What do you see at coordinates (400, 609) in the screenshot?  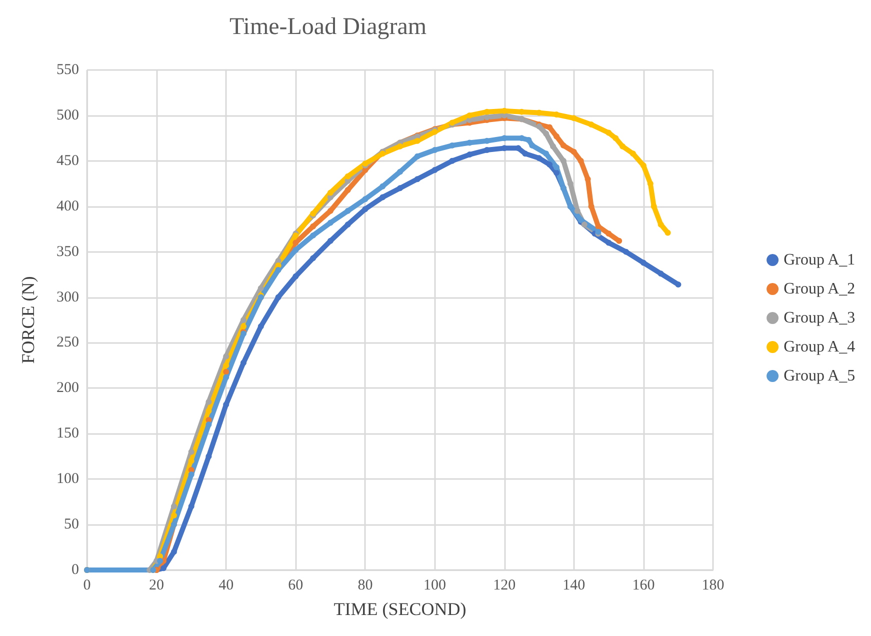 I see `x-axis-title: TIME (SECOND)` at bounding box center [400, 609].